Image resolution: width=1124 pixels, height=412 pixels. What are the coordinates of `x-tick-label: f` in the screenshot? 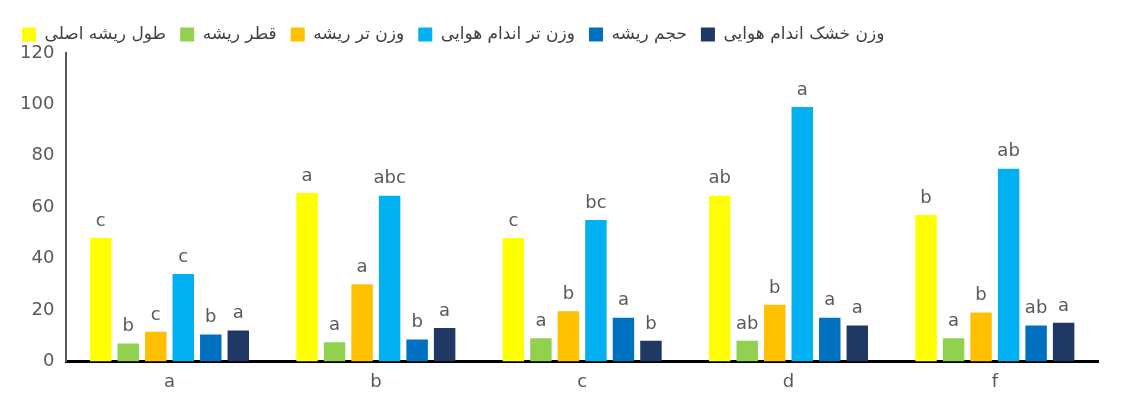 It's located at (995, 380).